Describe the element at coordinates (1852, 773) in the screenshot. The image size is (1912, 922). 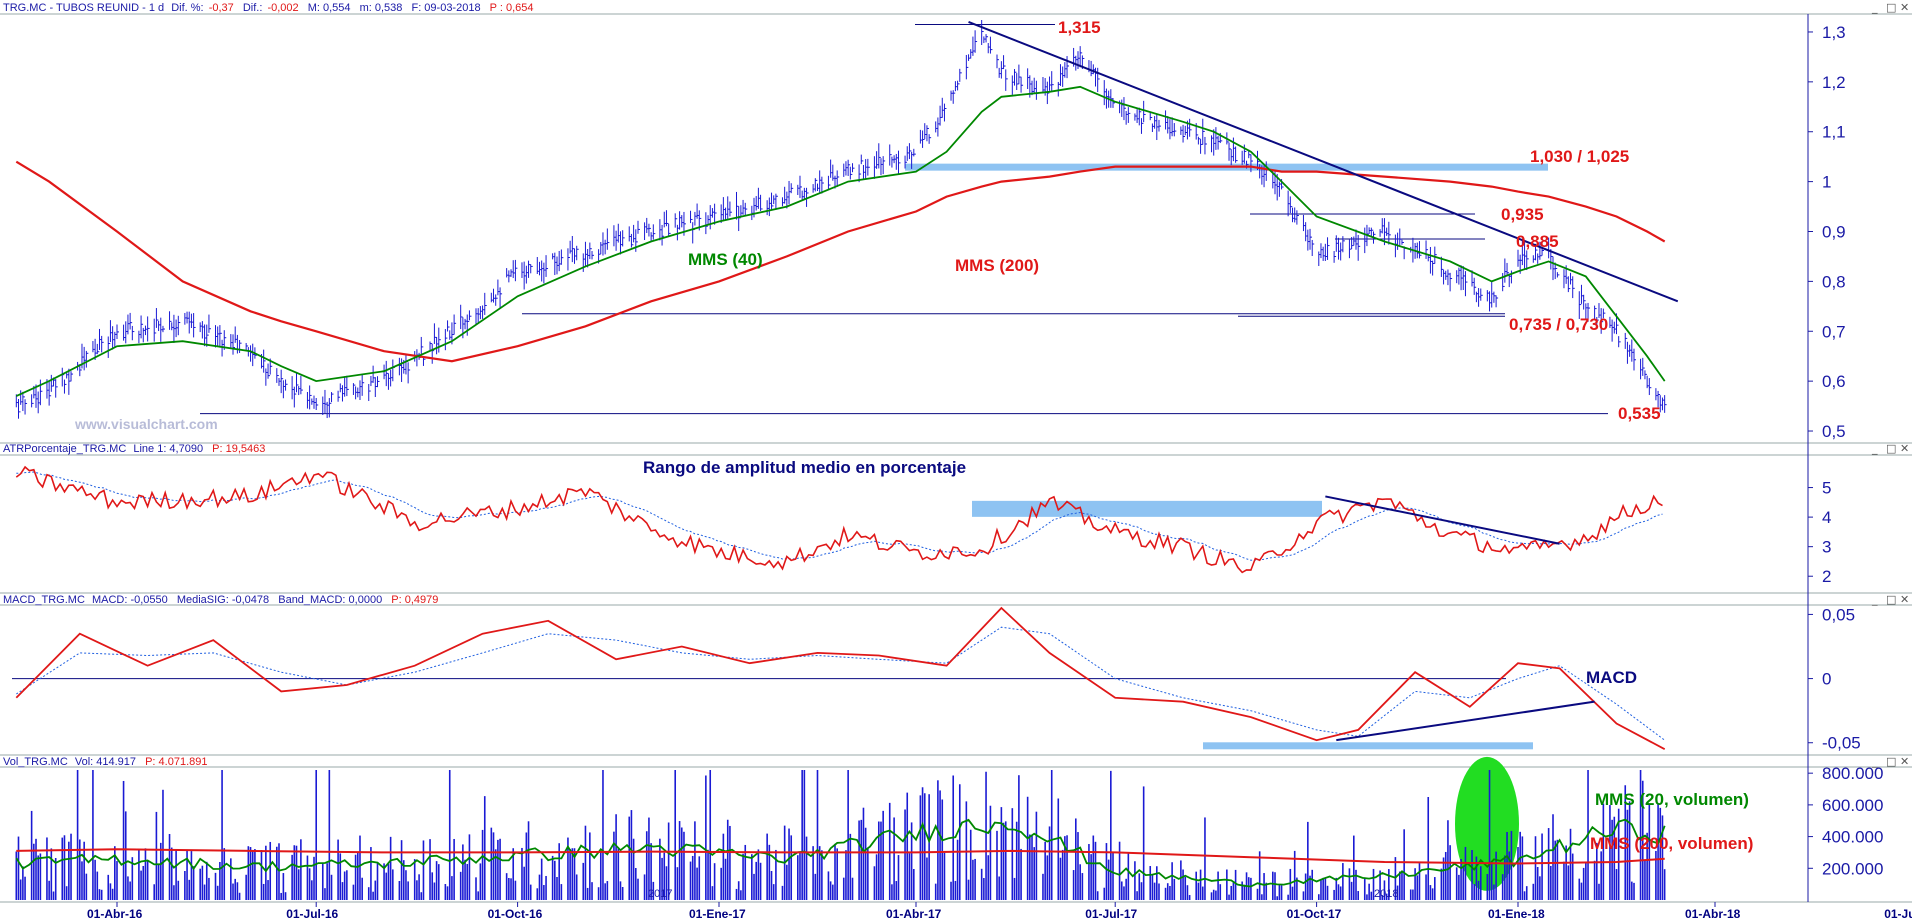
I see `vol-ytick-label: 800.000` at that location.